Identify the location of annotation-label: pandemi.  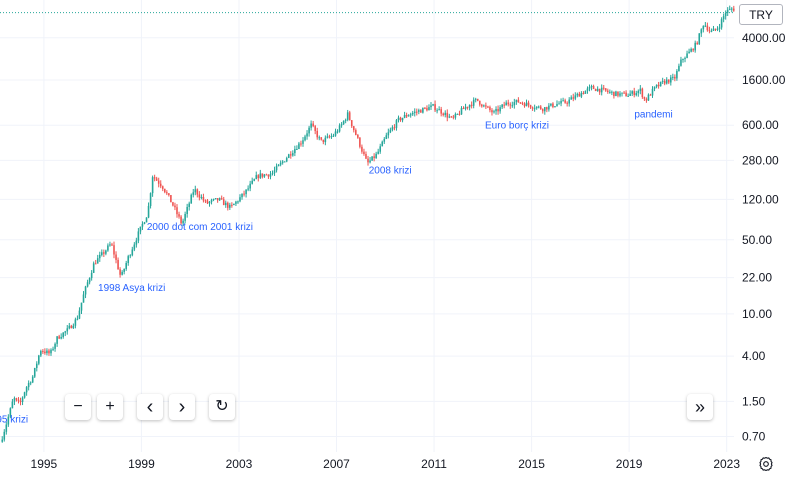
(653, 114).